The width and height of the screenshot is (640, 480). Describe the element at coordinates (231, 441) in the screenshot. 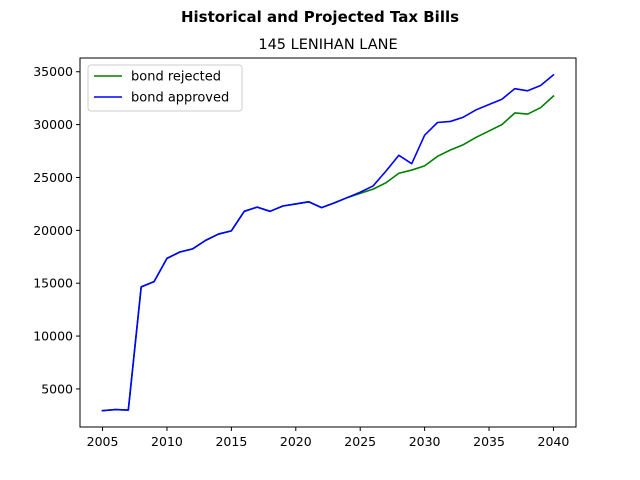

I see `x-tick-label: 2015` at that location.